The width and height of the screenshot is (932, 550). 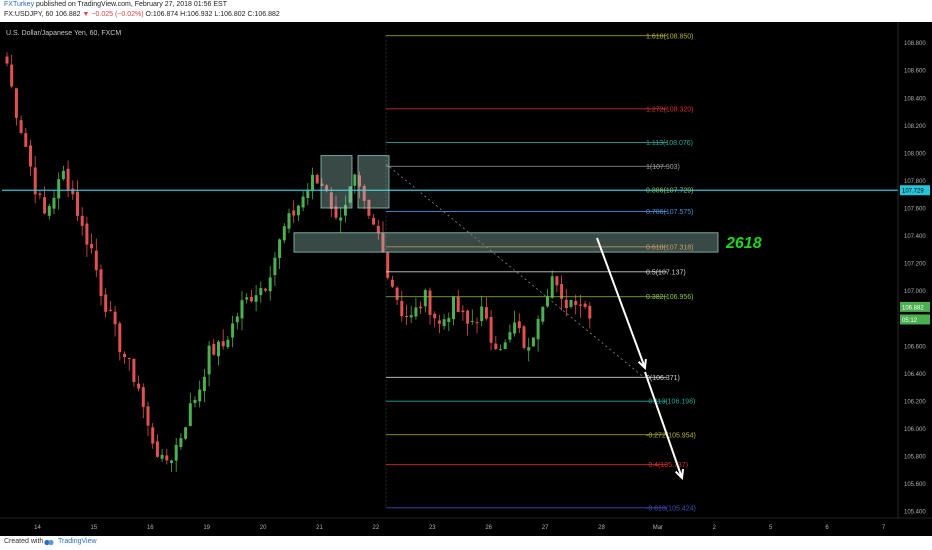 What do you see at coordinates (915, 127) in the screenshot?
I see `y-tick-label: 108.200` at bounding box center [915, 127].